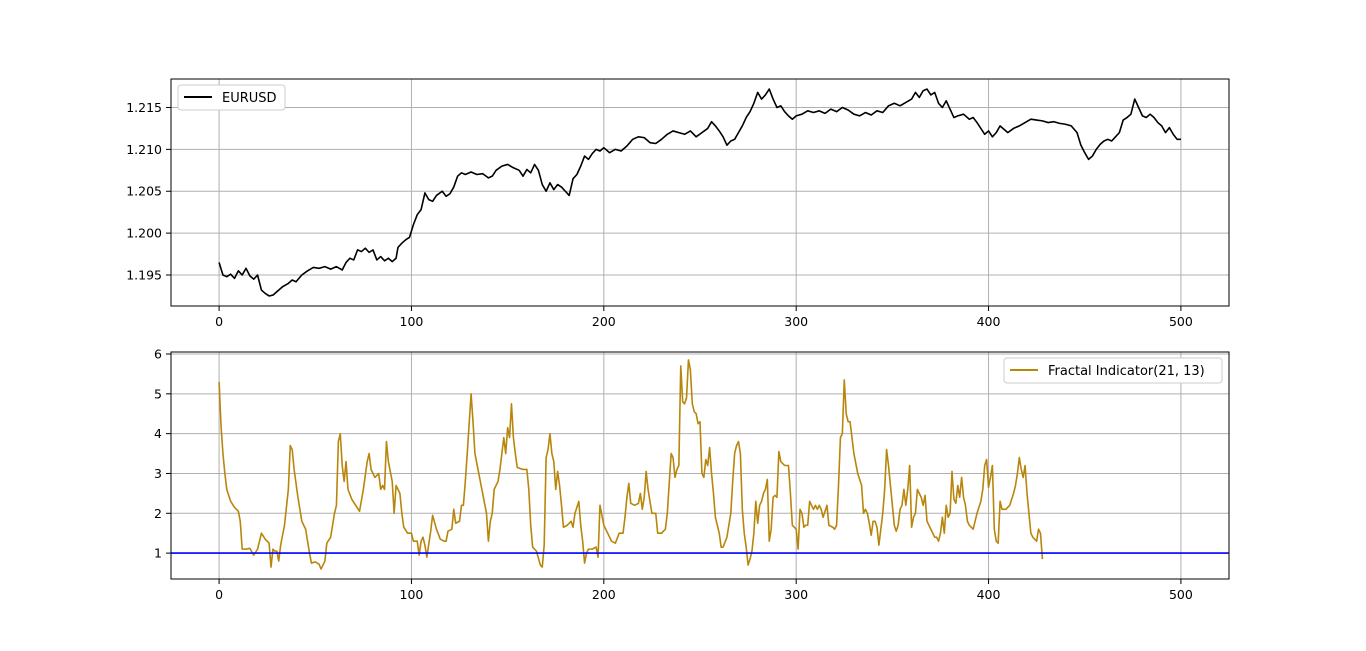 The width and height of the screenshot is (1366, 651). Describe the element at coordinates (158, 553) in the screenshot. I see `indicator-ytick-label: 1` at that location.